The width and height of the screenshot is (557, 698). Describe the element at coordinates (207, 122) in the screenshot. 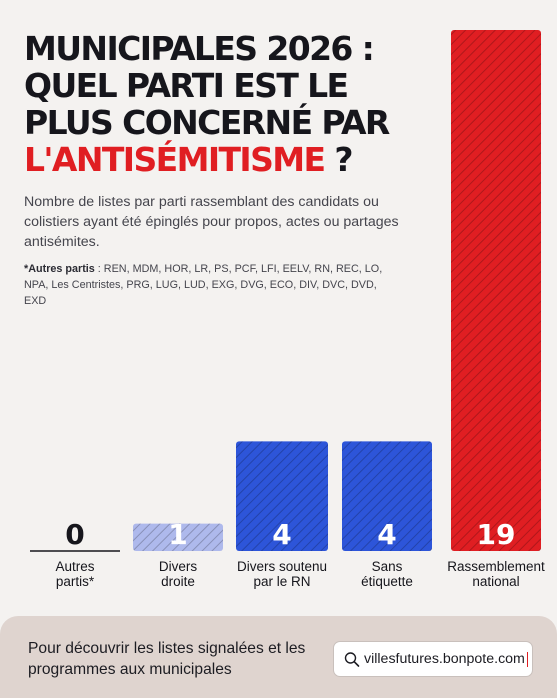

I see `title-line-3: PLUS CONCERNÉ PAR` at that location.